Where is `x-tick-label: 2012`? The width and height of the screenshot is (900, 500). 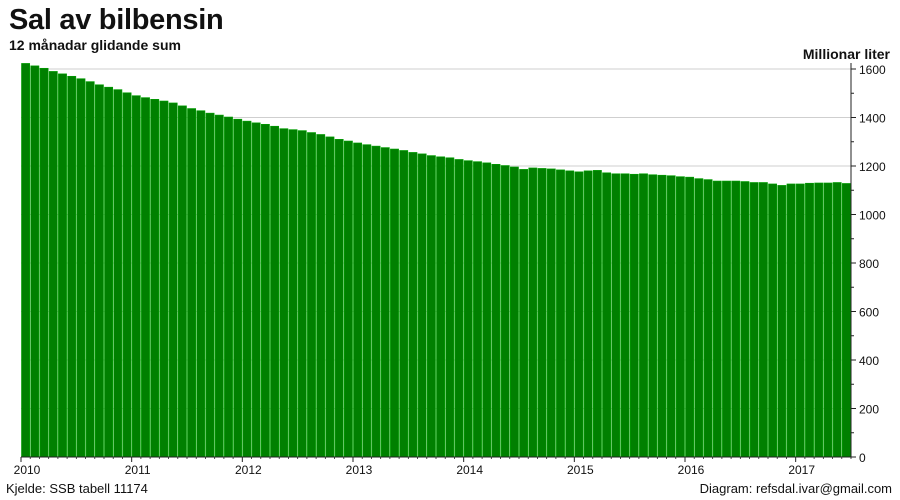 x-tick-label: 2012 is located at coordinates (248, 470).